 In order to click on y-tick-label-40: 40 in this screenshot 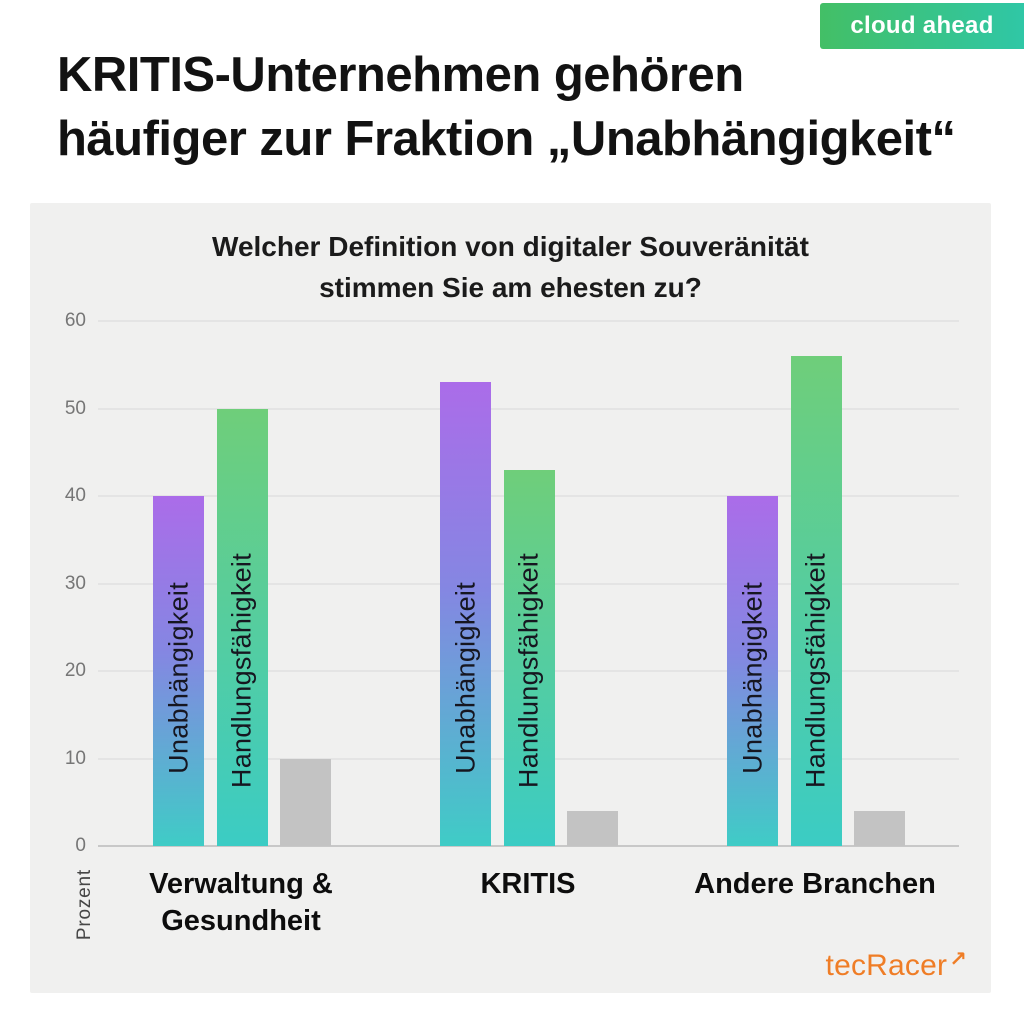, I will do `click(75, 495)`.